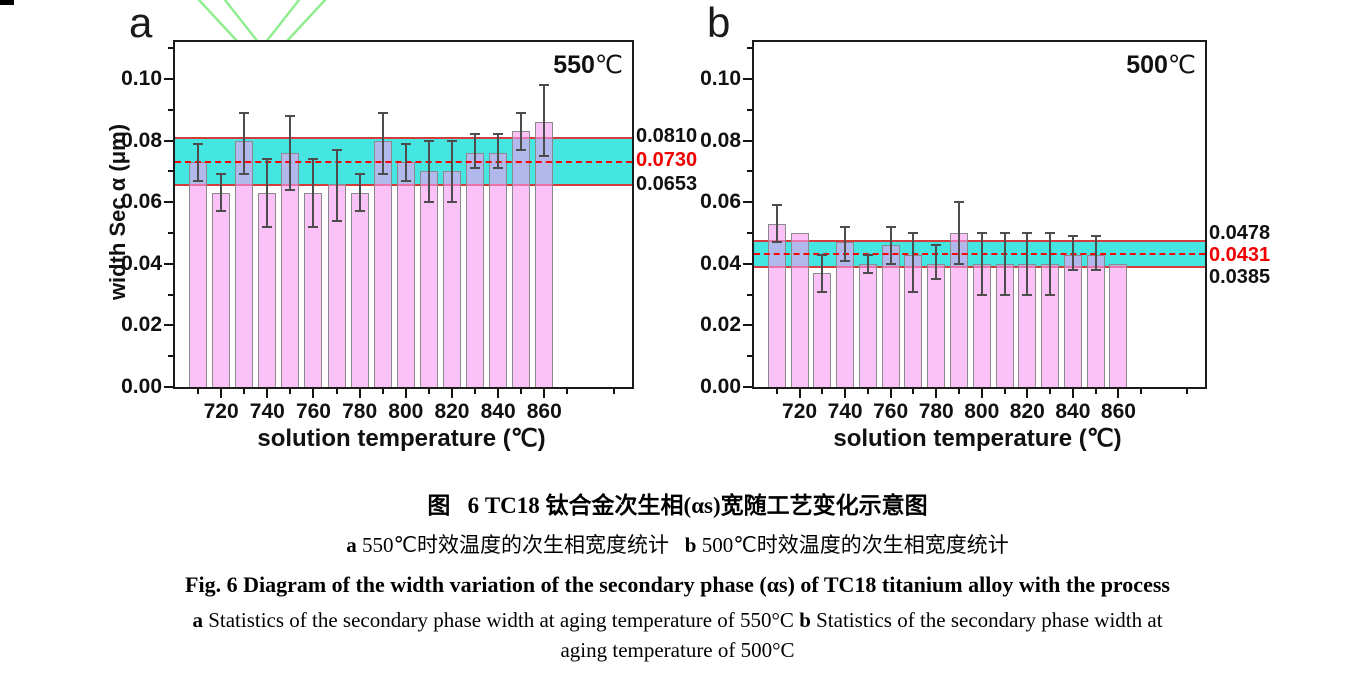 This screenshot has height=675, width=1355. What do you see at coordinates (677, 505) in the screenshot?
I see `caption-chinese-title: 图 6 TC18 钛合金次生相(αs)宽随工艺变化示意图` at bounding box center [677, 505].